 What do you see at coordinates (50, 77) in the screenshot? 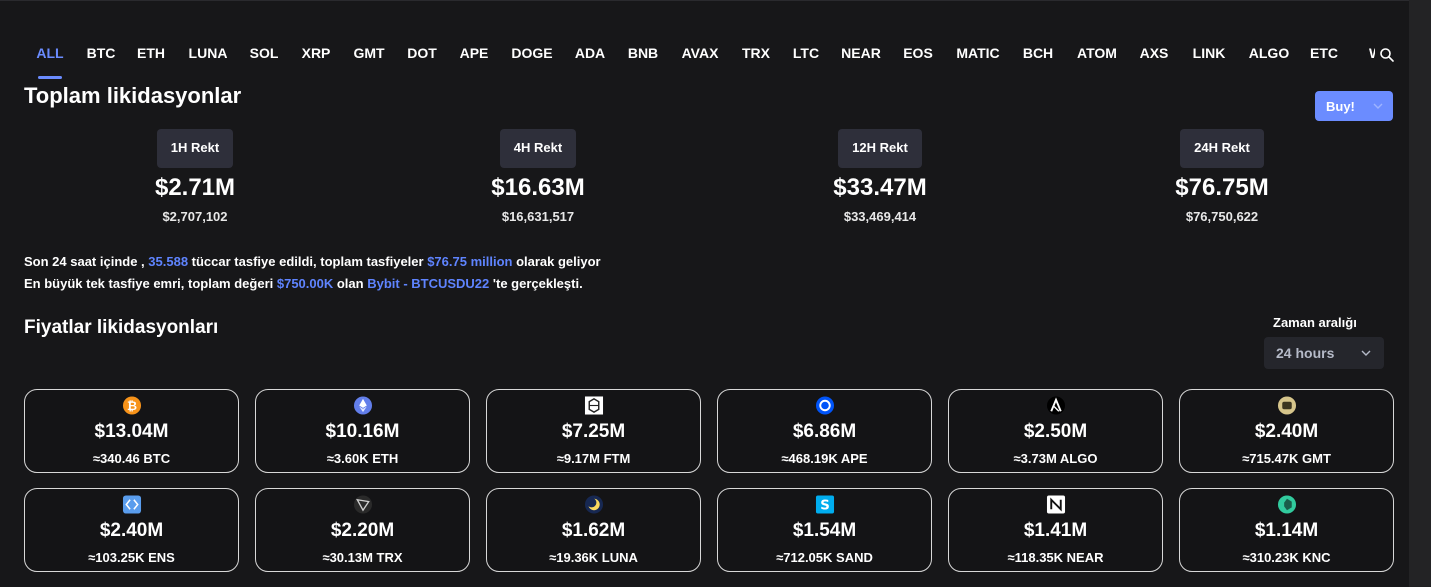
I see `active-tab-indicator` at bounding box center [50, 77].